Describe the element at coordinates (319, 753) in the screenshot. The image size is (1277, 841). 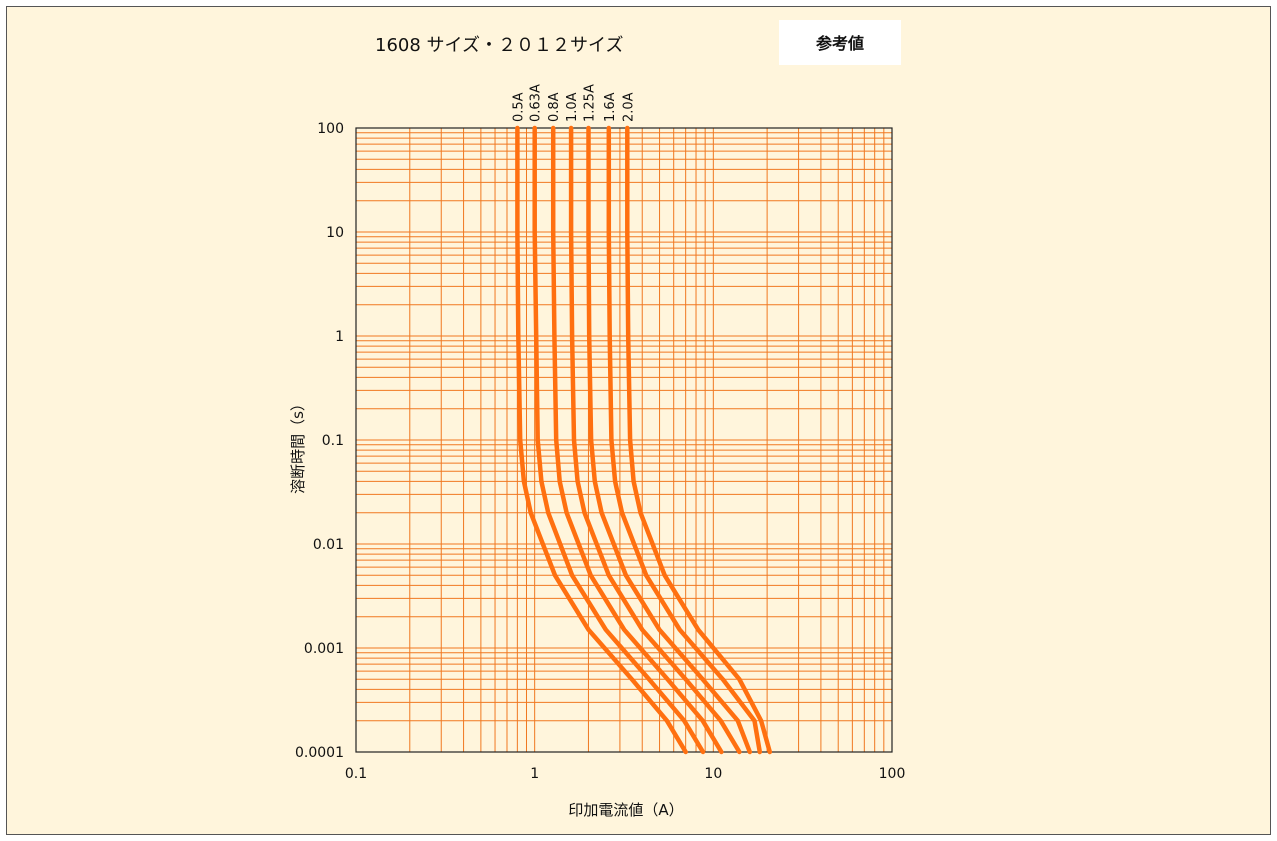
I see `y-tick-label: 0.0001` at that location.